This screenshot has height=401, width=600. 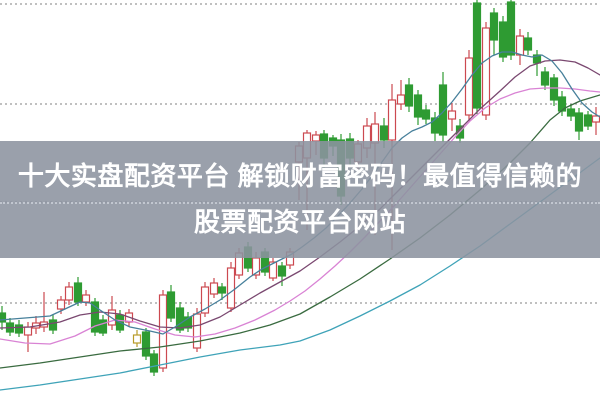 What do you see at coordinates (300, 176) in the screenshot?
I see `headline-line-1: 十大实盘配资平台 解锁财富密码！最值得信赖的` at bounding box center [300, 176].